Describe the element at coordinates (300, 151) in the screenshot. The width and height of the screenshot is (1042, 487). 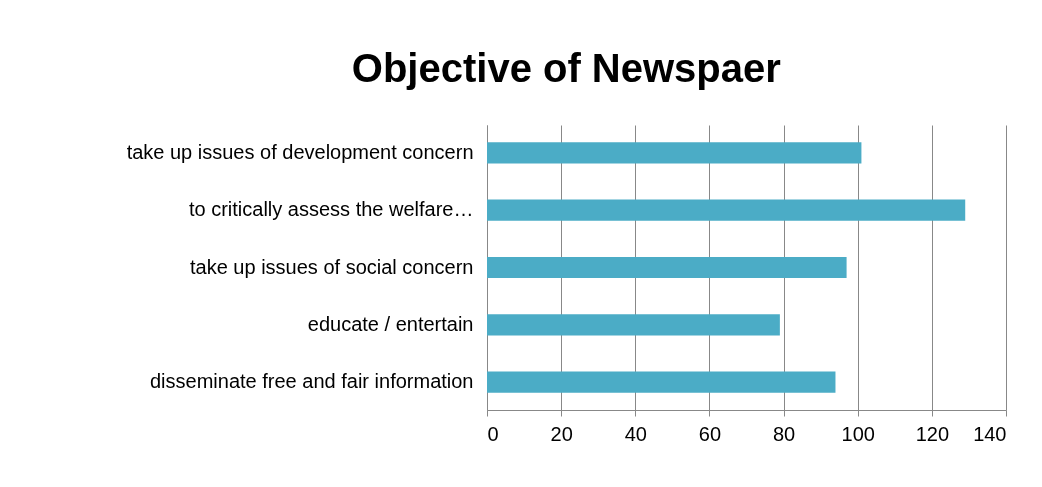
I see `y-tick-label: take up issues of development concern` at that location.